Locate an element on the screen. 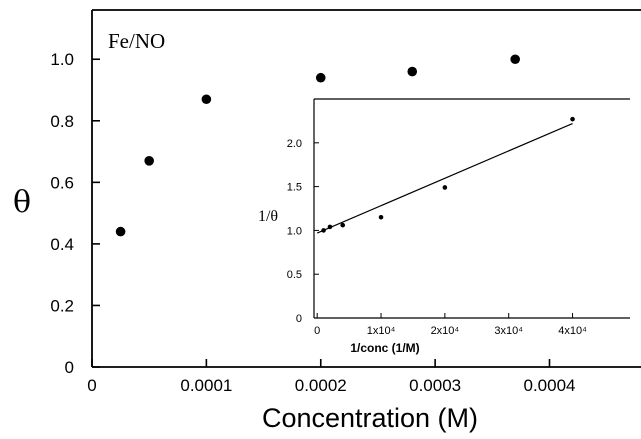 The height and width of the screenshot is (439, 641). main-y-tick-label: 0.2 is located at coordinates (62, 305).